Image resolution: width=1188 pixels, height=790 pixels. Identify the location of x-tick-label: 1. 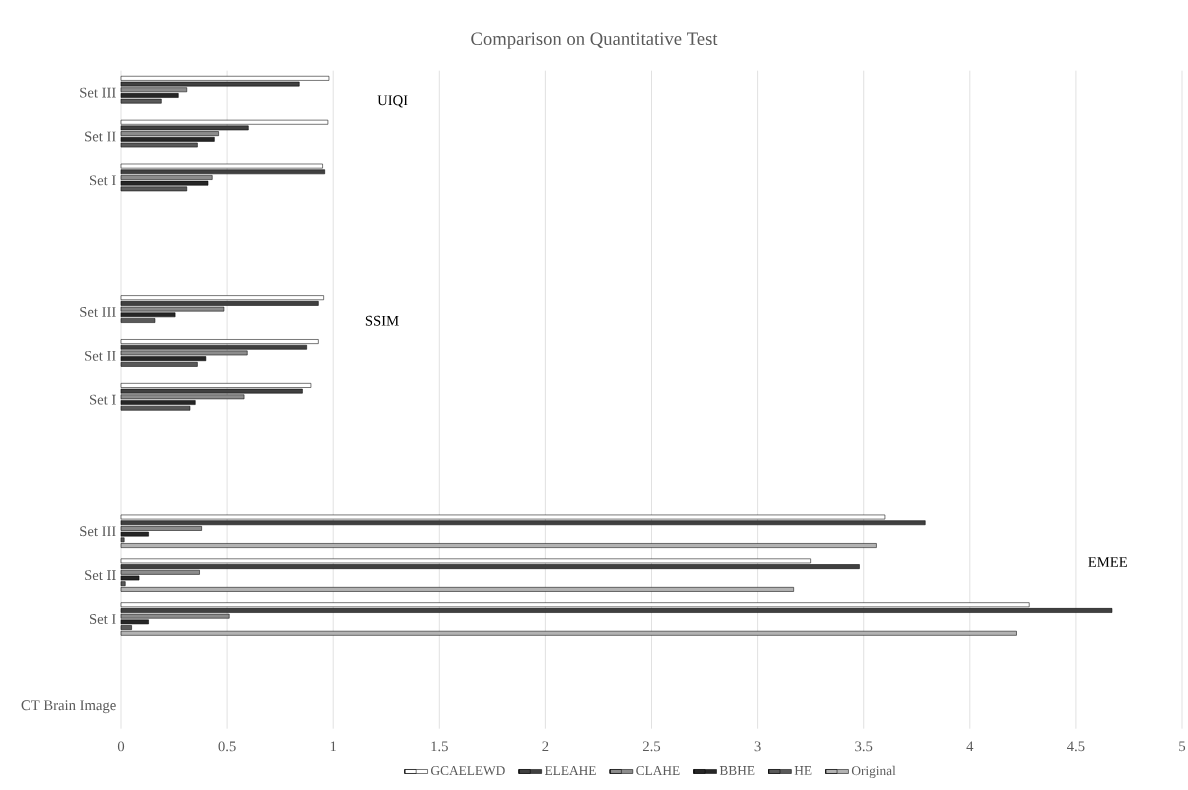
(333, 746).